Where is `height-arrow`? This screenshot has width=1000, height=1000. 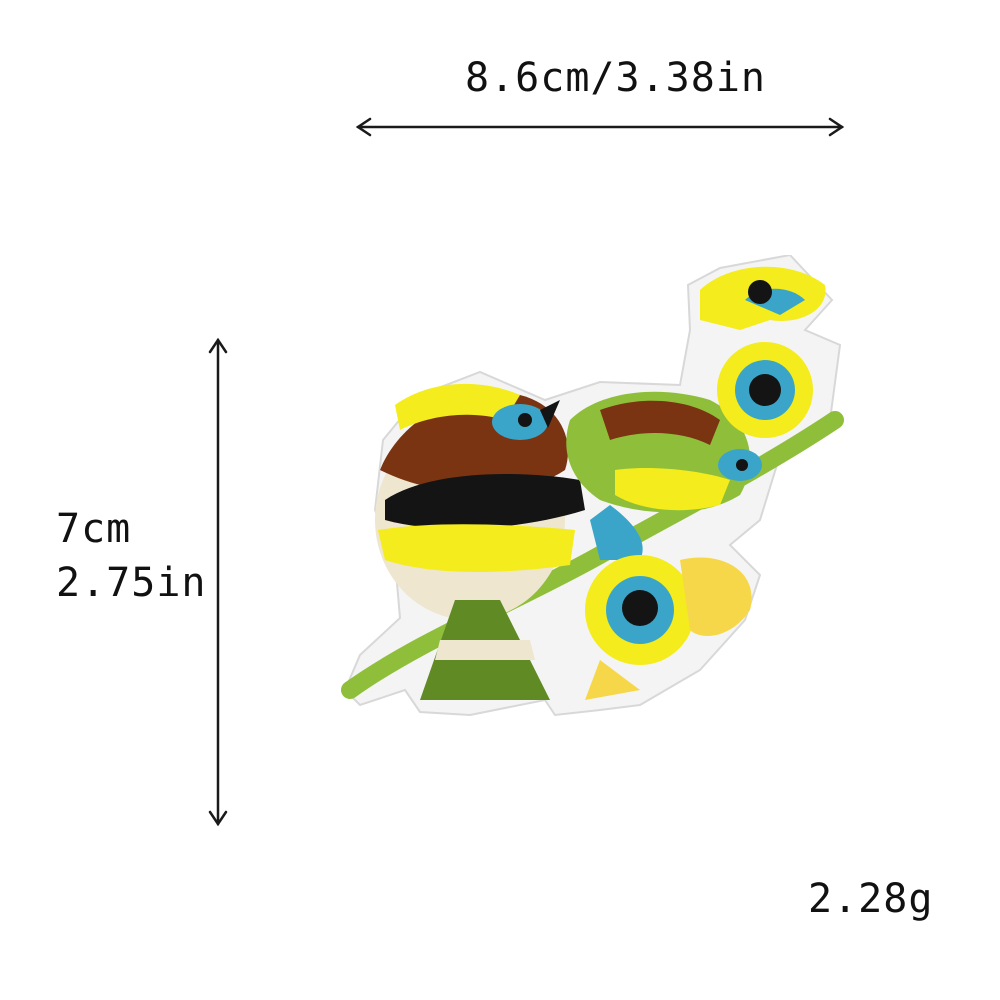
height-arrow is located at coordinates (218, 582).